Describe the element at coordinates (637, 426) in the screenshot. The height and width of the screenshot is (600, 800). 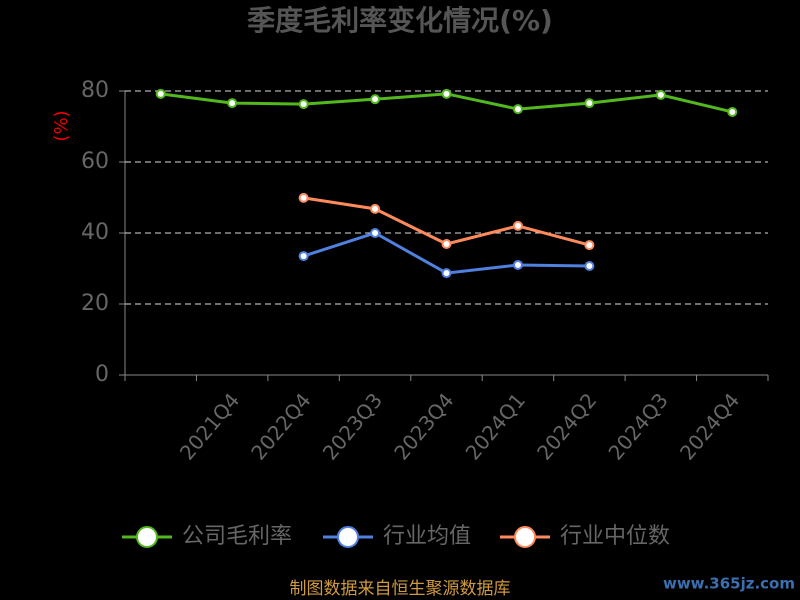
I see `x-tick-label: 2024Q3` at that location.